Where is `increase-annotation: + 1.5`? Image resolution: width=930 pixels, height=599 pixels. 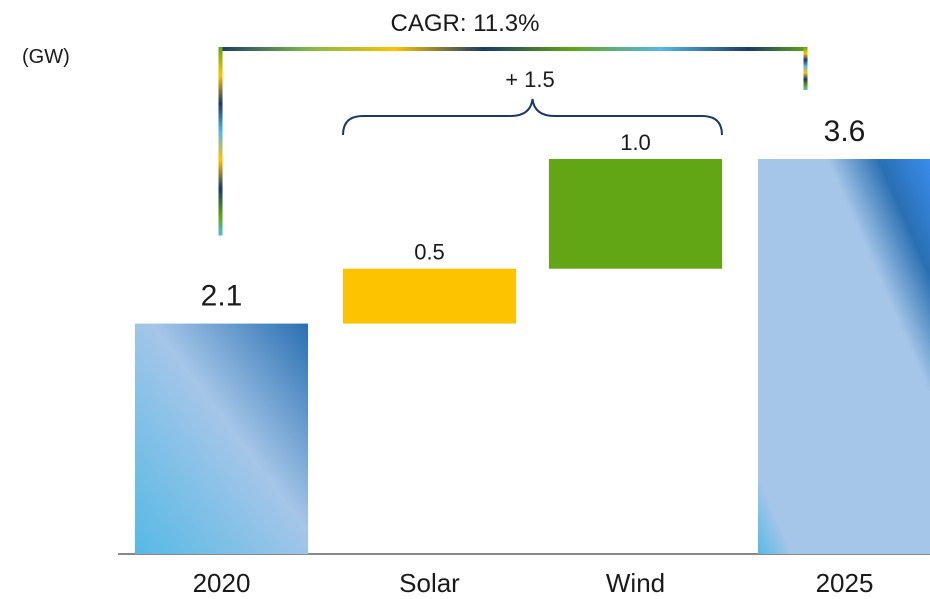 increase-annotation: + 1.5 is located at coordinates (530, 79).